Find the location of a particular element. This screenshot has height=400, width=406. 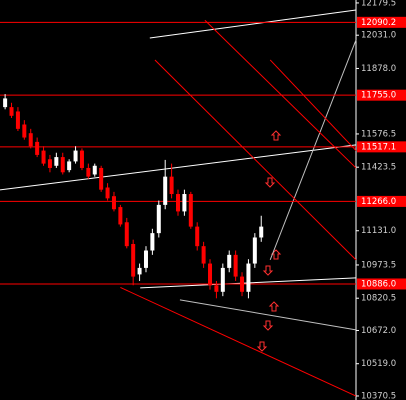

y-tick-label: 11423.5 is located at coordinates (378, 168).